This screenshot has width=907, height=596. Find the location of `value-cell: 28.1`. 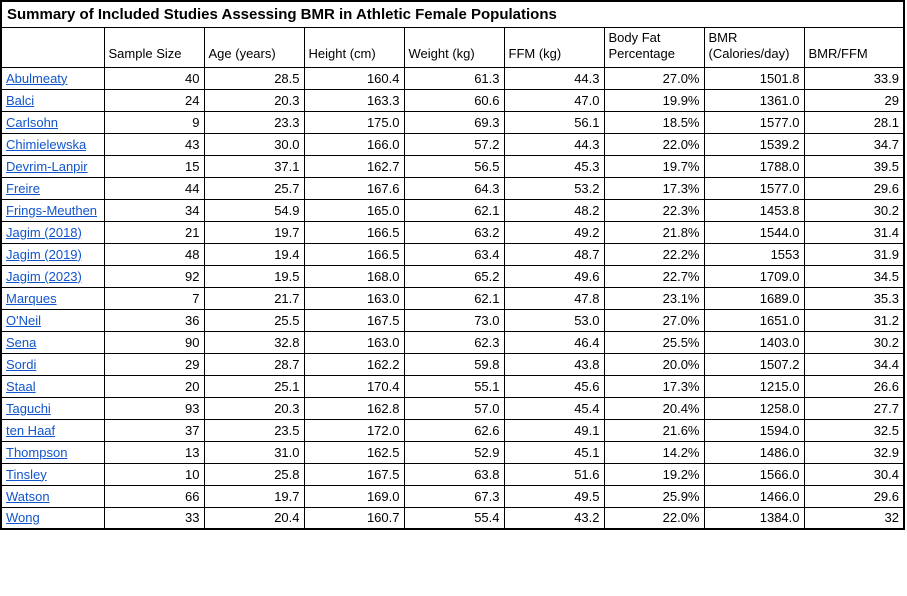

value-cell: 28.1 is located at coordinates (854, 122).